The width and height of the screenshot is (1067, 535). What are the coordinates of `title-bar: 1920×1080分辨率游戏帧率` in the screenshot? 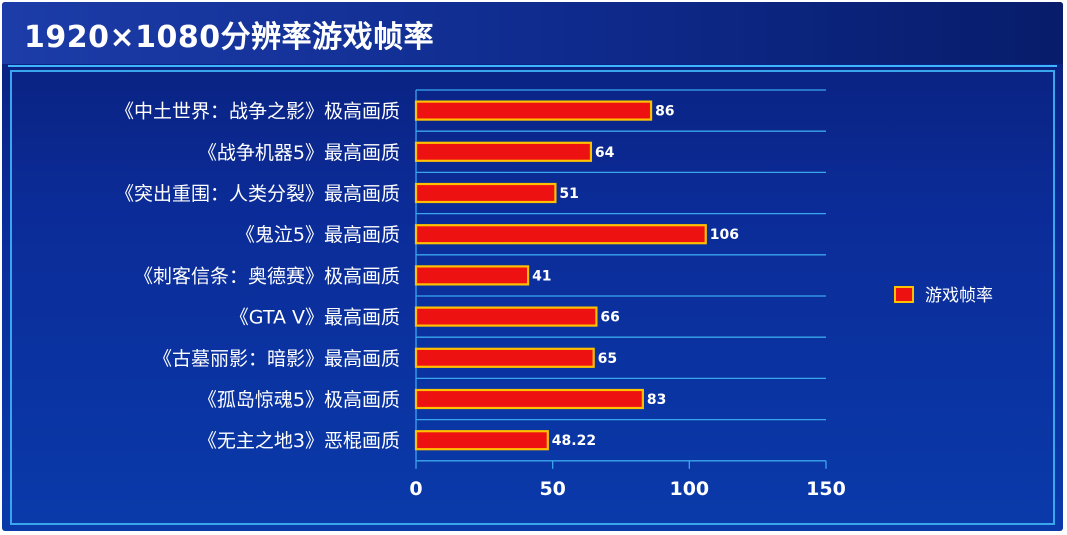 It's located at (532, 33).